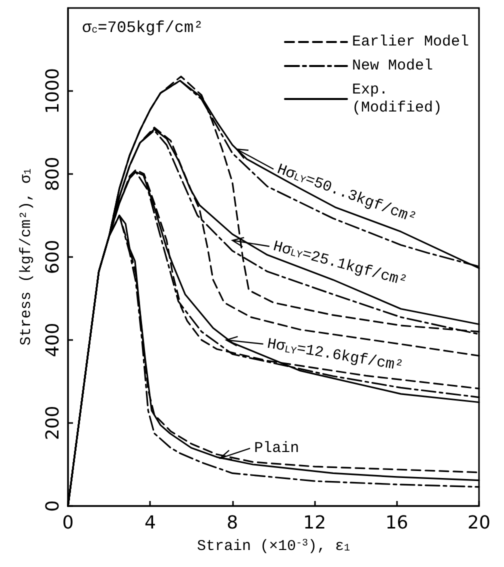 This screenshot has height=567, width=504. I want to click on y-tick-label: 400, so click(53, 340).